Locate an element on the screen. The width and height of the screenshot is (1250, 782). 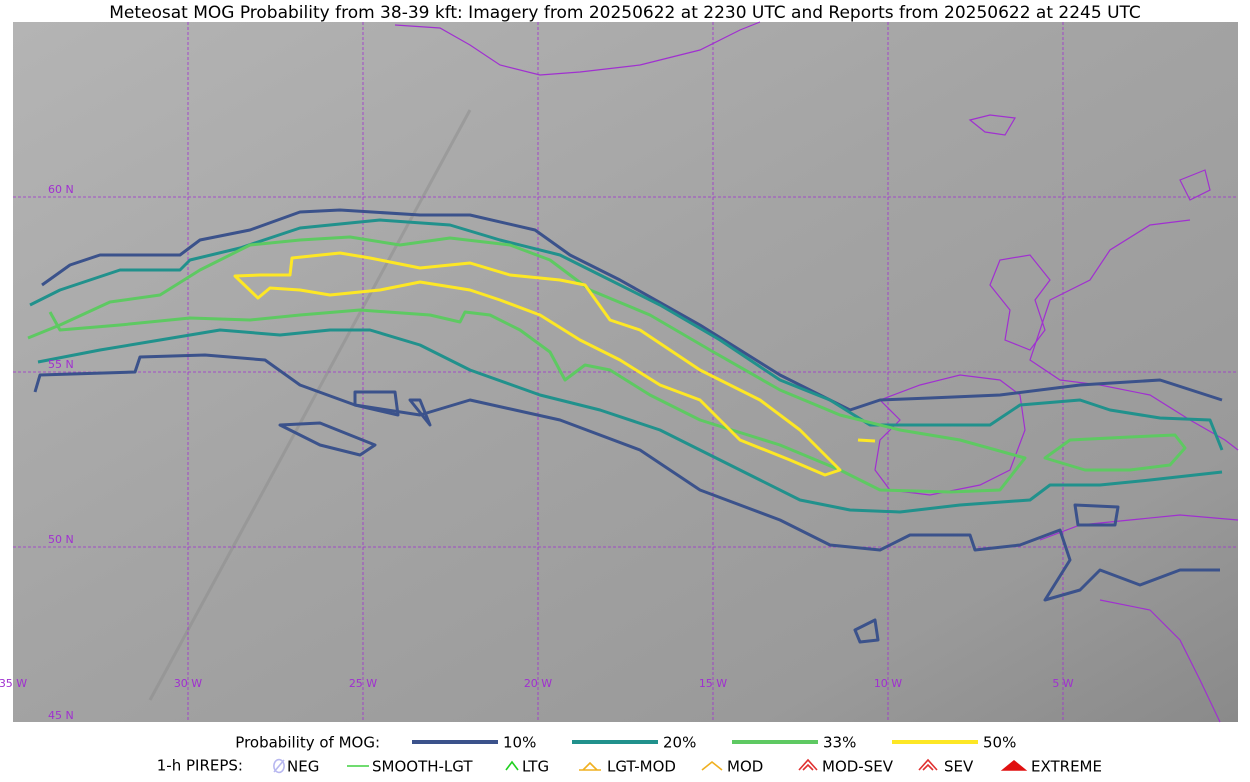
lon-label: 15 W is located at coordinates (713, 683).